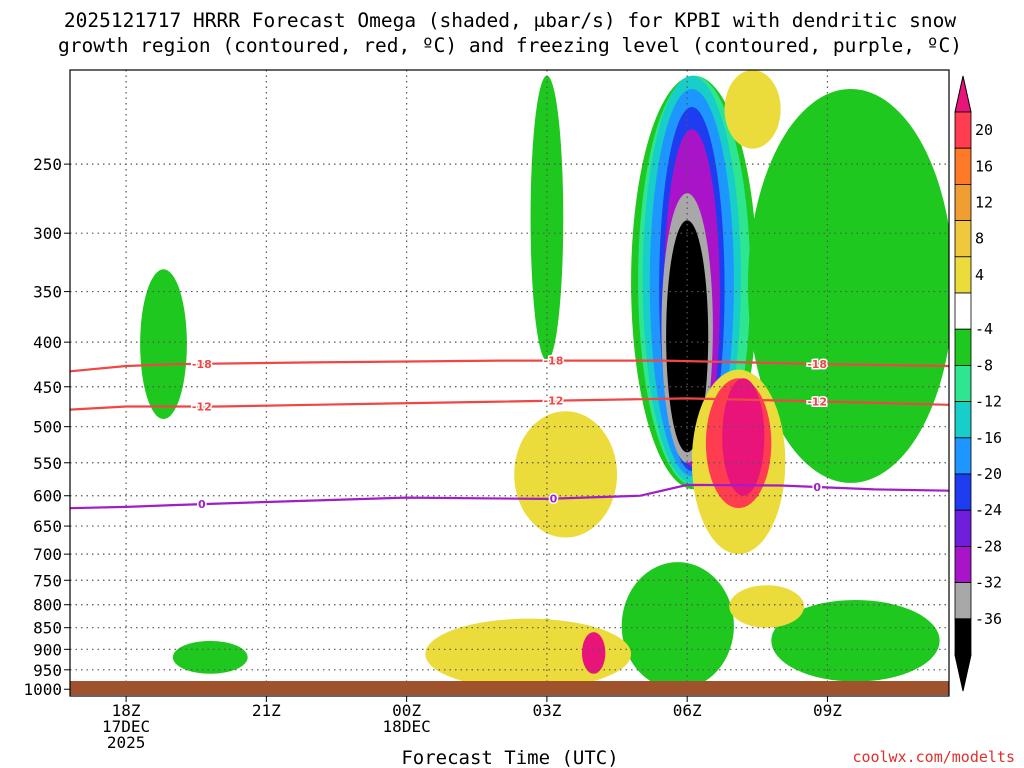 The width and height of the screenshot is (1024, 768). Describe the element at coordinates (47, 233) in the screenshot. I see `y-tick-label-300: 300` at that location.